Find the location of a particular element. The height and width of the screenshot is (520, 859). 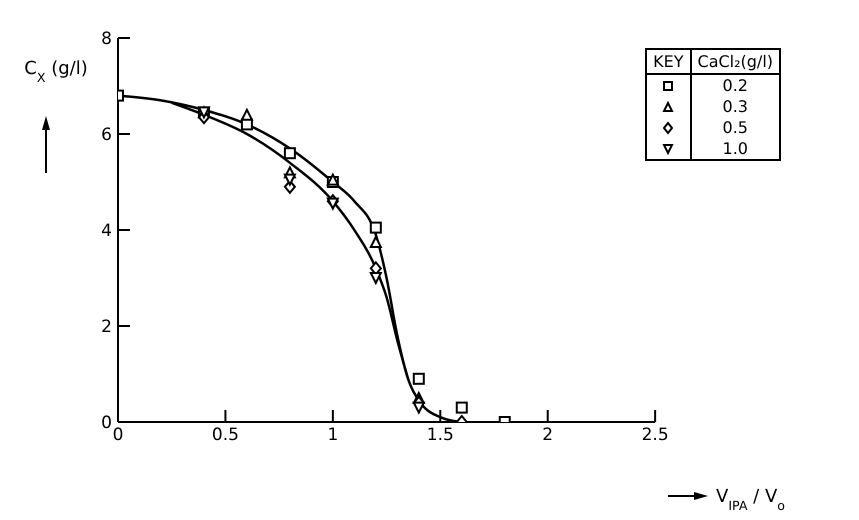

legend-title: CaCl₂(g/l) is located at coordinates (735, 61).